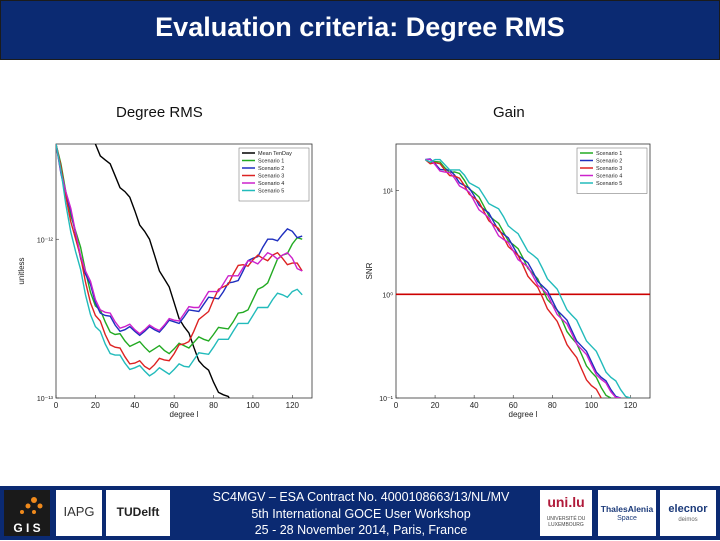  I want to click on snr-legend, so click(612, 170).